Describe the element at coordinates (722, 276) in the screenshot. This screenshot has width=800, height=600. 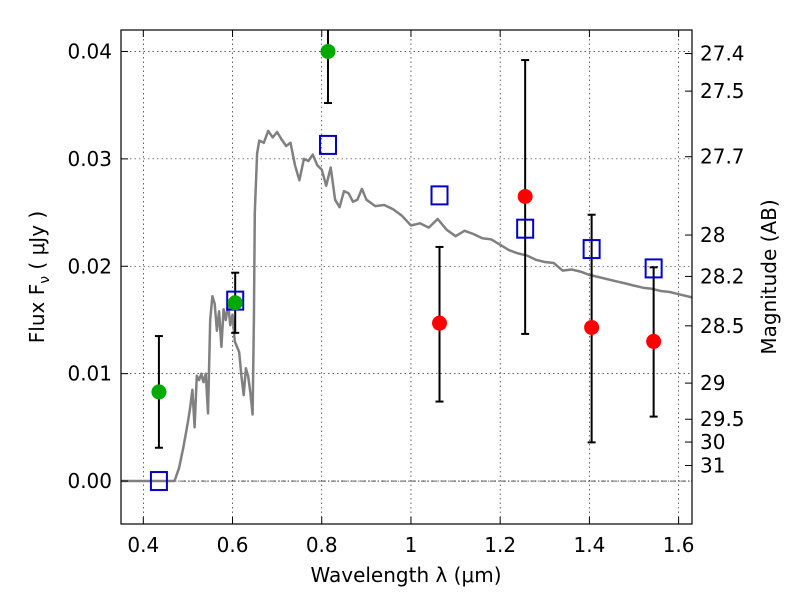
I see `magnitude-tick-label: 28.2` at that location.